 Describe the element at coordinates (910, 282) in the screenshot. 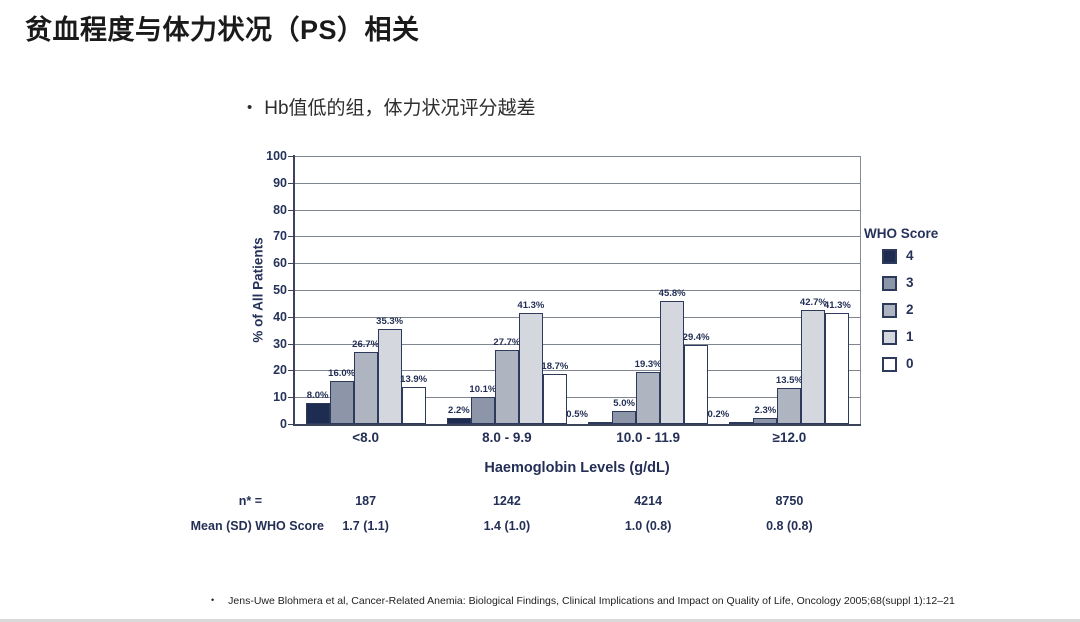

I see `legend-item-label: 3` at that location.